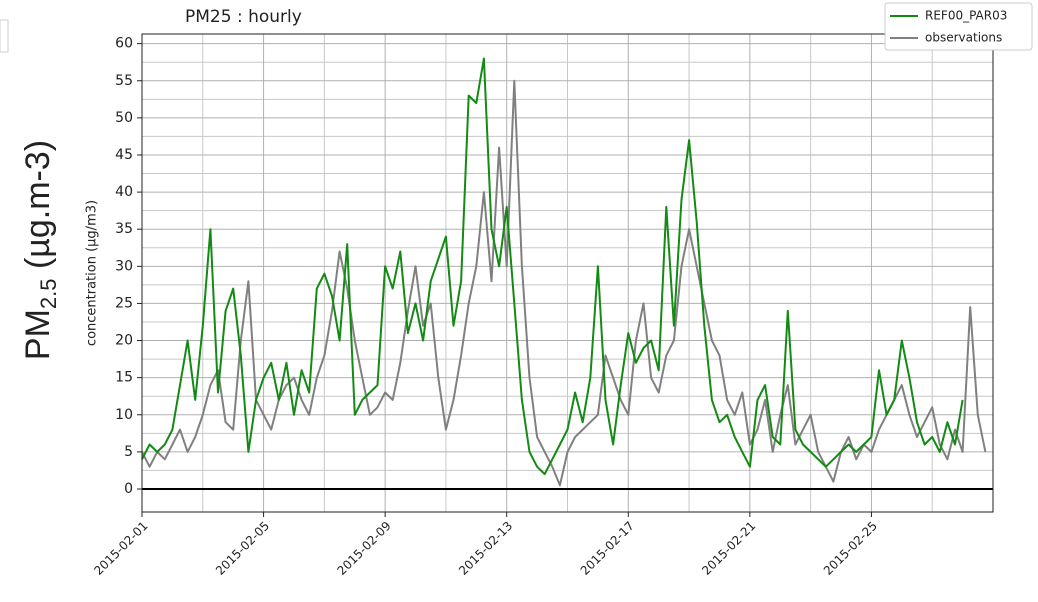  Describe the element at coordinates (124, 378) in the screenshot. I see `y-tick-label: 15` at that location.